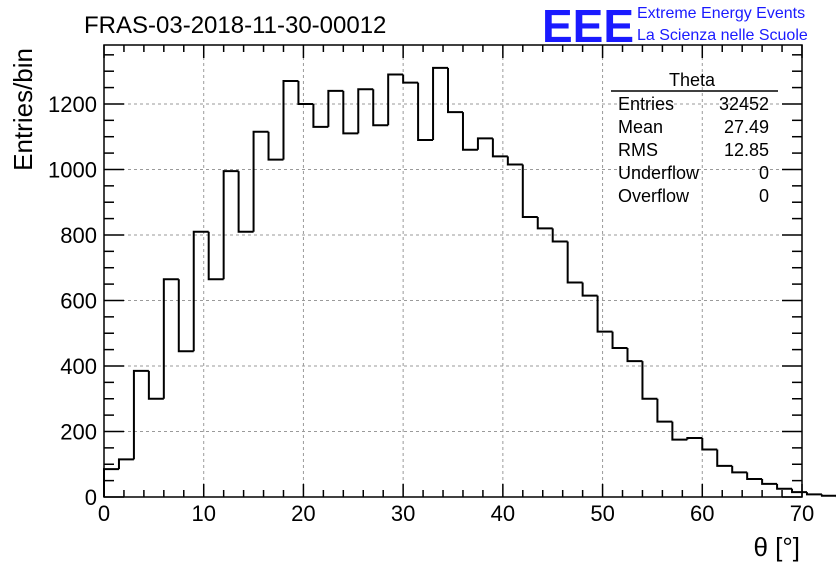  What do you see at coordinates (403, 513) in the screenshot?
I see `x-tick-label: 30` at bounding box center [403, 513].